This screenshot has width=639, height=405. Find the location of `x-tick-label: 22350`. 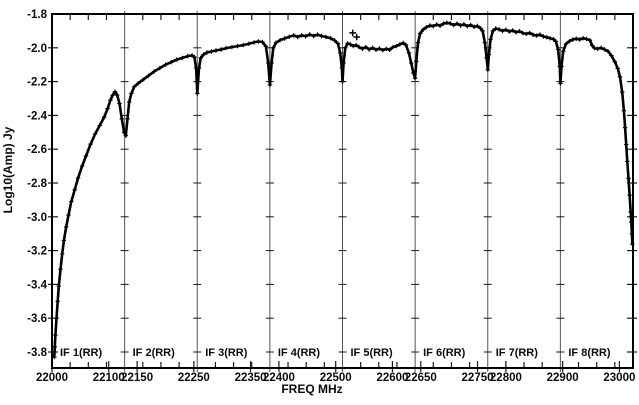

x-tick-label: 22350 is located at coordinates (251, 378).